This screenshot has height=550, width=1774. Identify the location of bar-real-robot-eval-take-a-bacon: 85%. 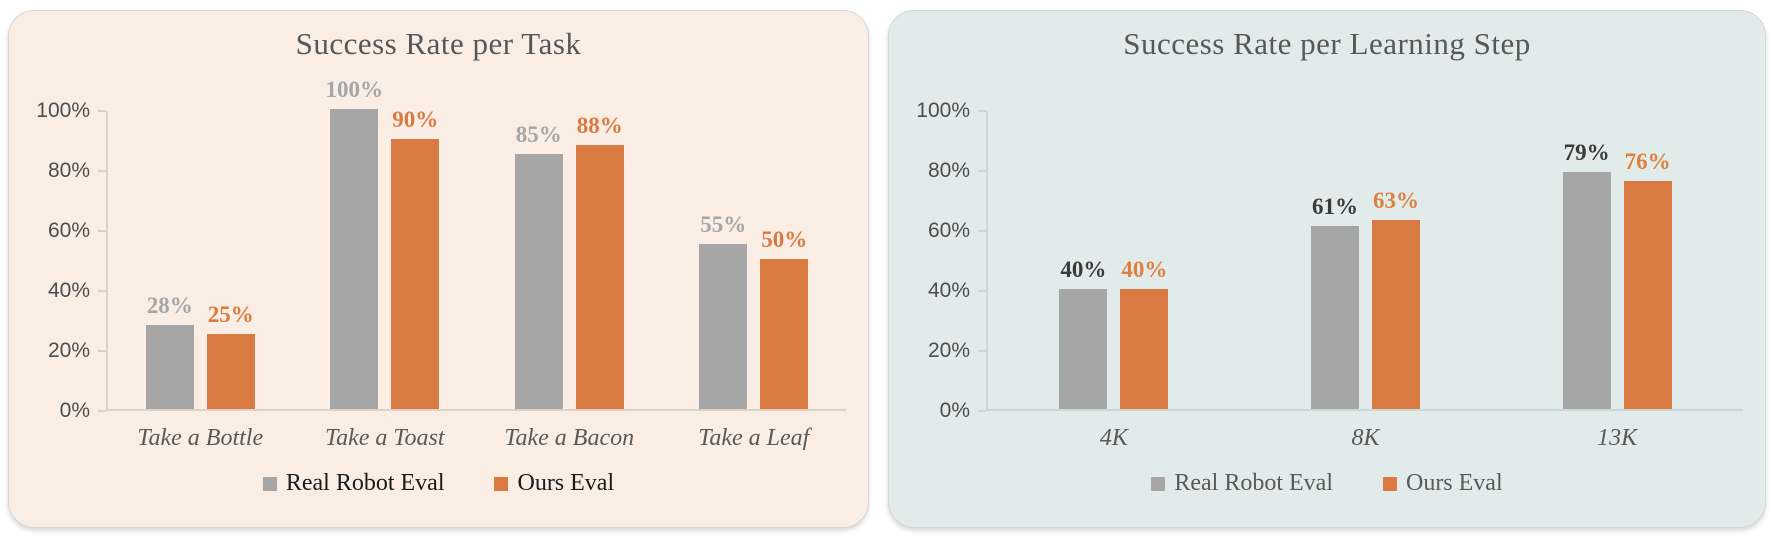
(538, 265).